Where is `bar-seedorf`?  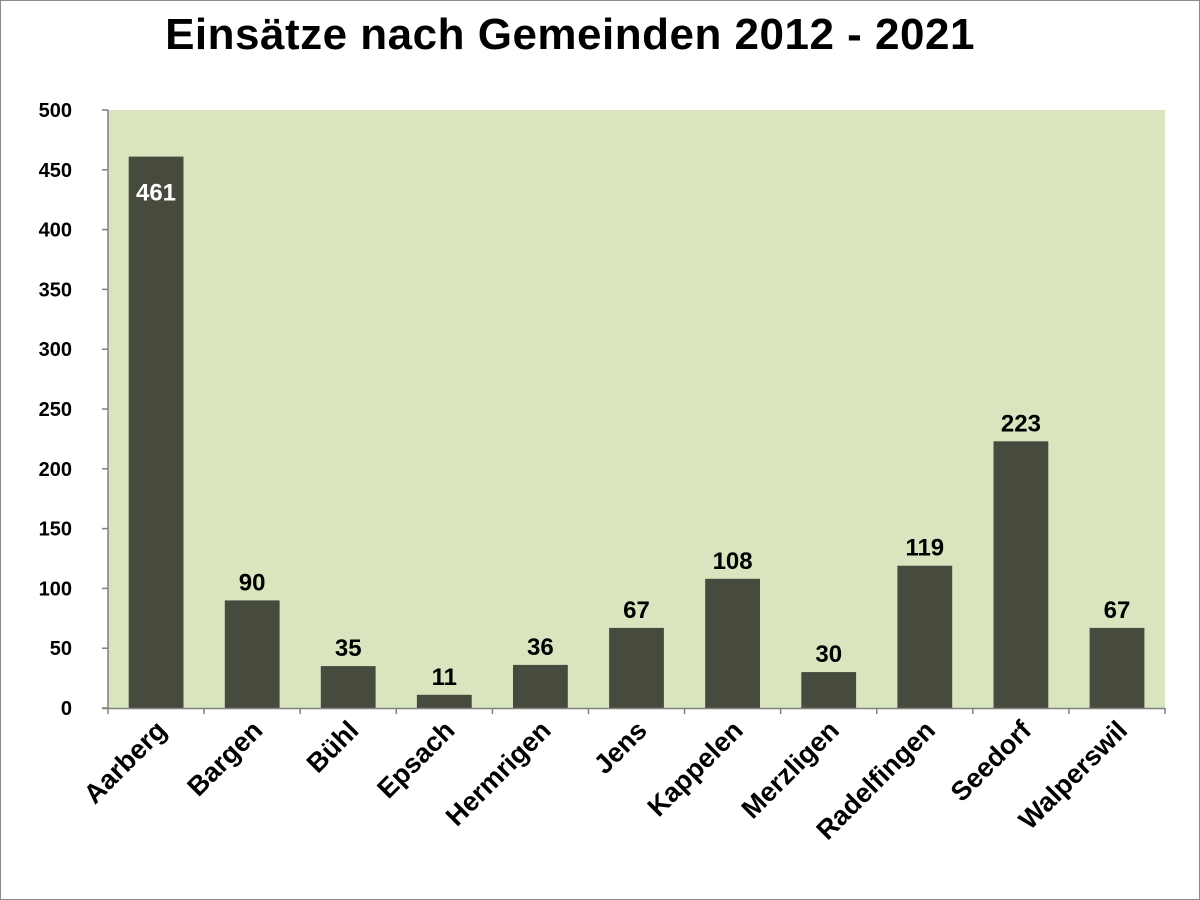 bar-seedorf is located at coordinates (1021, 574).